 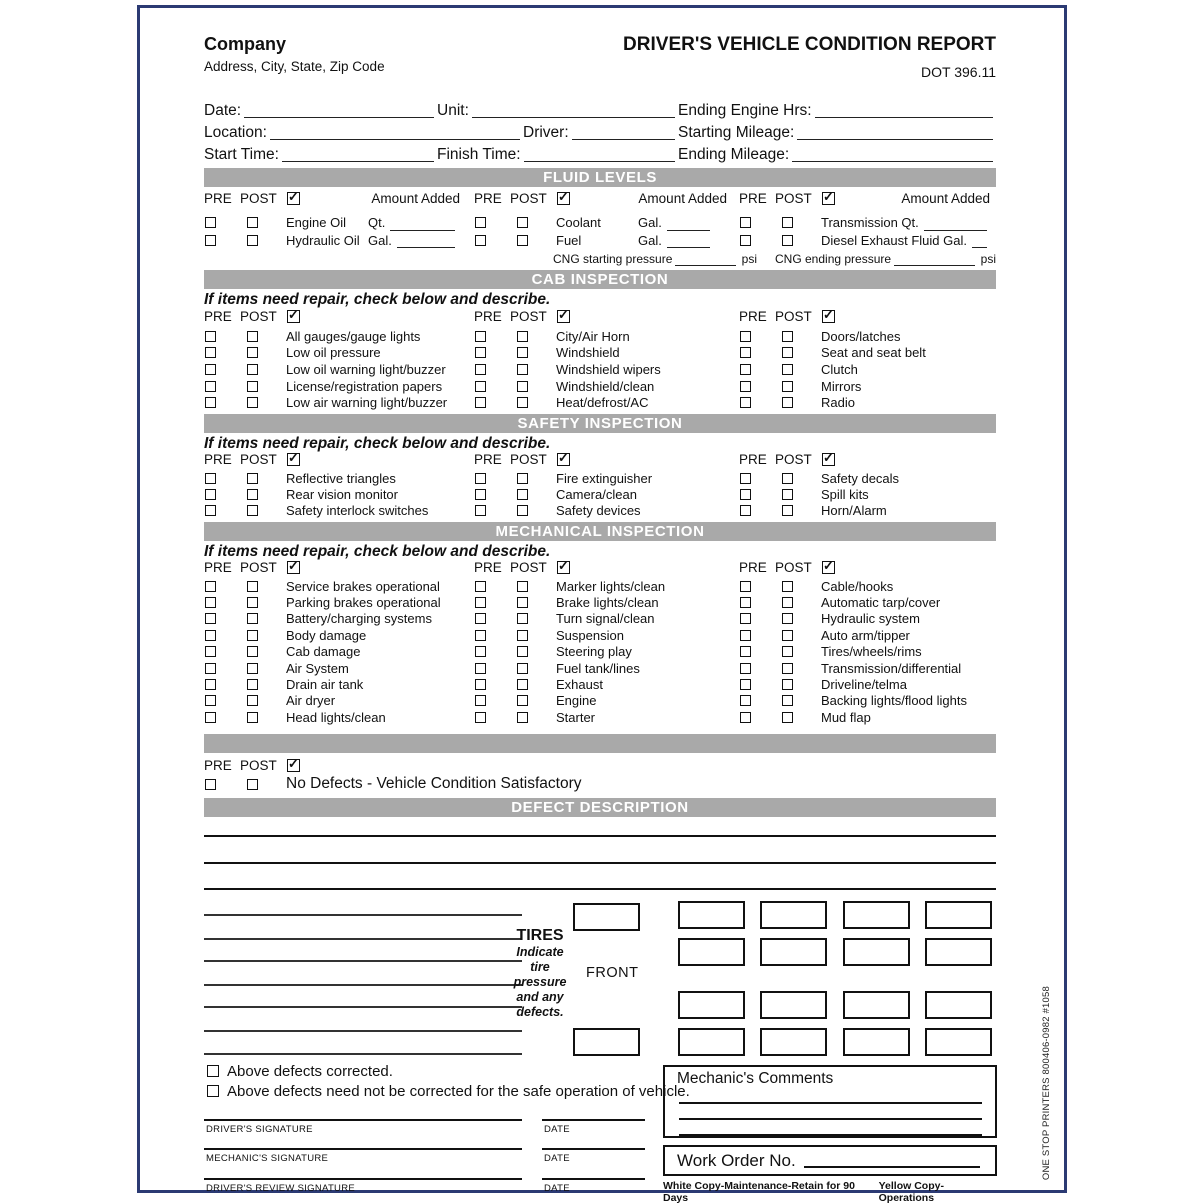 What do you see at coordinates (599, 154) in the screenshot?
I see `finish-time-input-line` at bounding box center [599, 154].